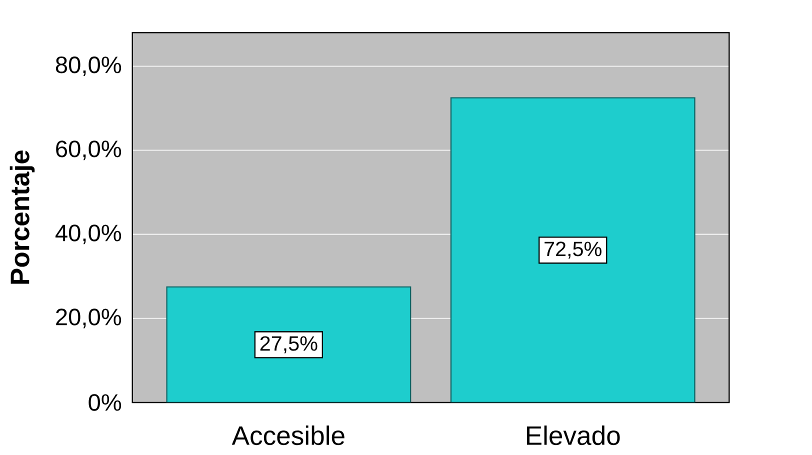  I want to click on x-tick-label: Accesible, so click(288, 436).